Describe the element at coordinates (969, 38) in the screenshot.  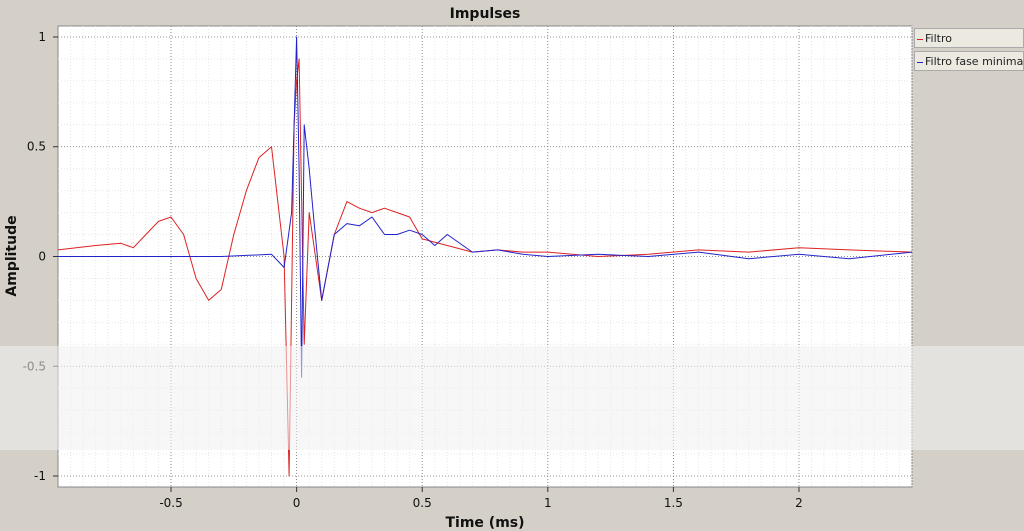
I see `legend-item-filtro: Filtro` at that location.